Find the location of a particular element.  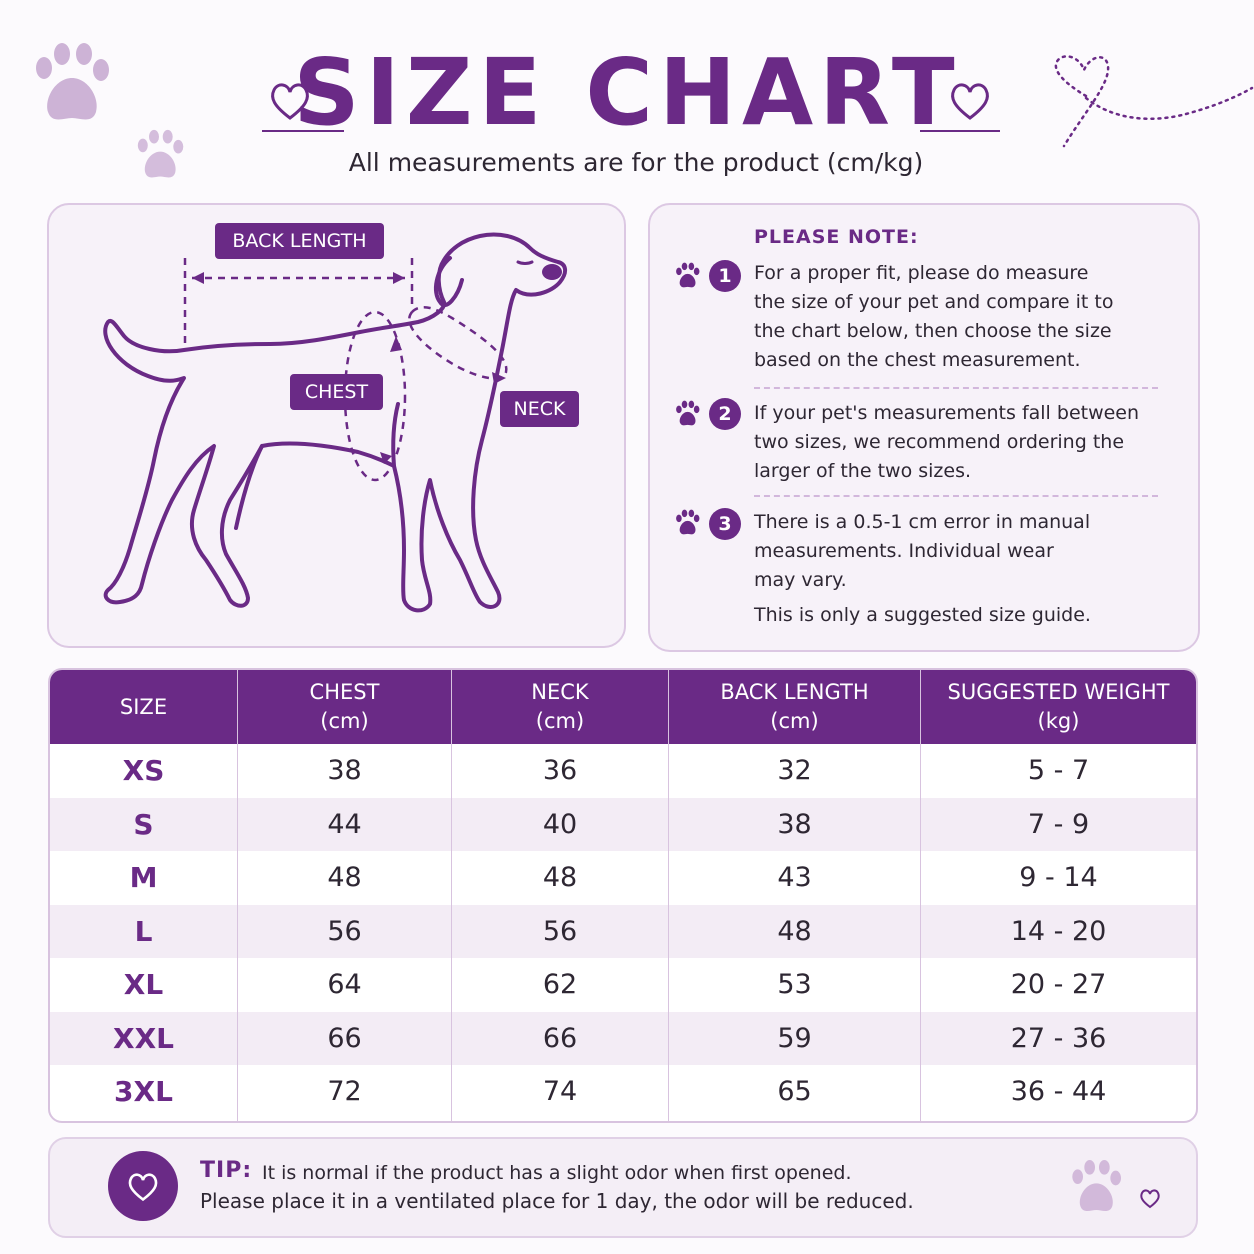

cell-size: XXL is located at coordinates (143, 1038).